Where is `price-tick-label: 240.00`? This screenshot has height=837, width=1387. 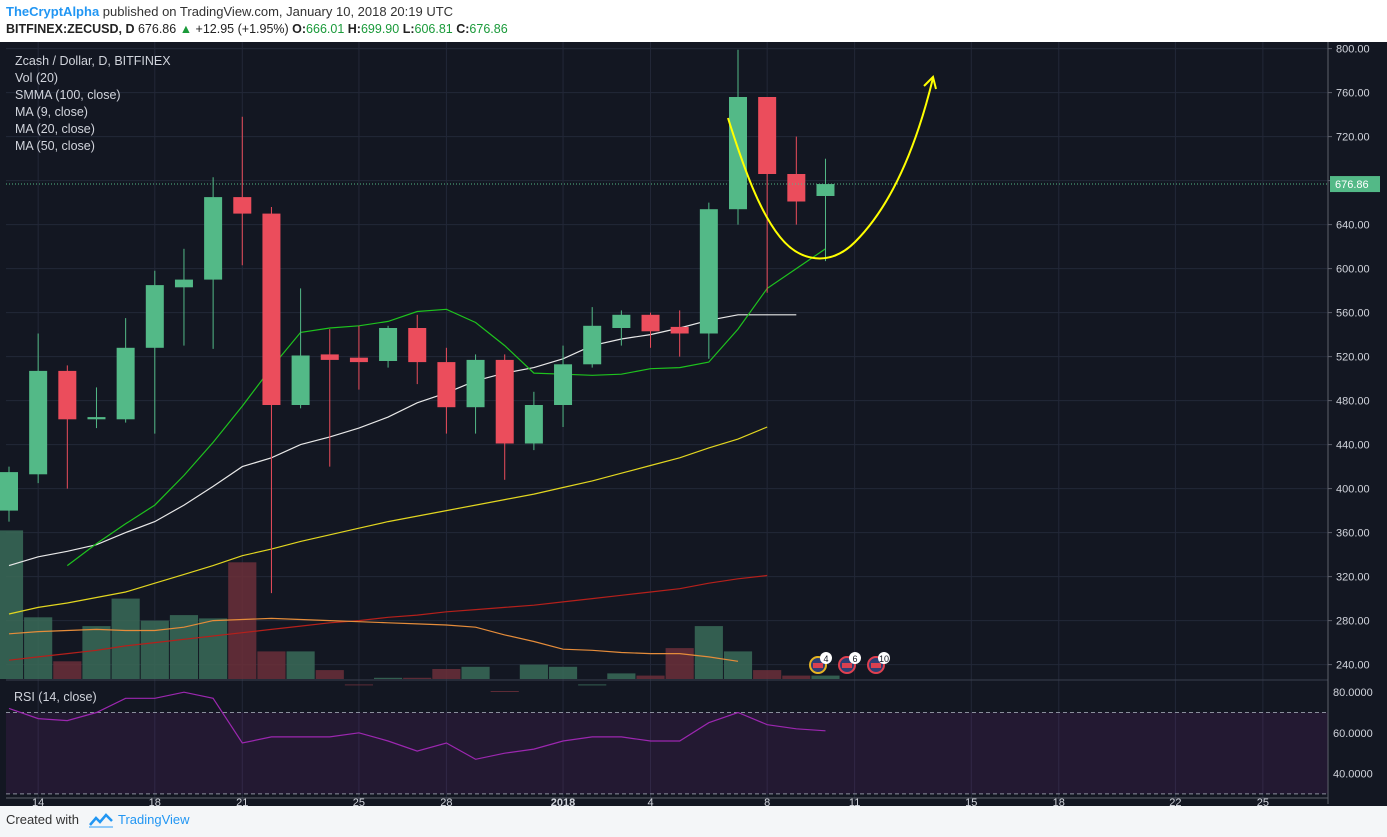 price-tick-label: 240.00 is located at coordinates (1353, 666).